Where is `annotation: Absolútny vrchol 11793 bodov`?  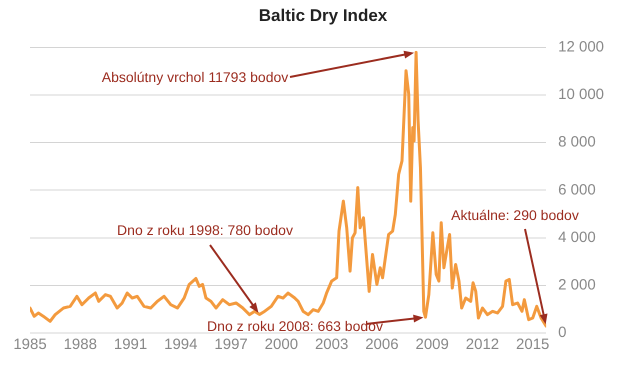 annotation: Absolútny vrchol 11793 bodov is located at coordinates (195, 76).